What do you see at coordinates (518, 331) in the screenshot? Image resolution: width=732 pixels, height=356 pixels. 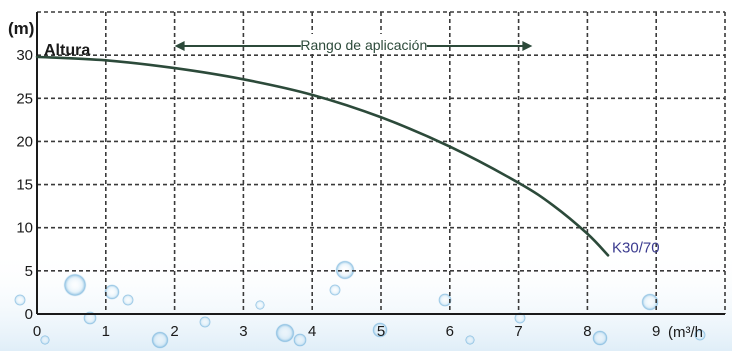 I see `x-tick-label: 7` at bounding box center [518, 331].